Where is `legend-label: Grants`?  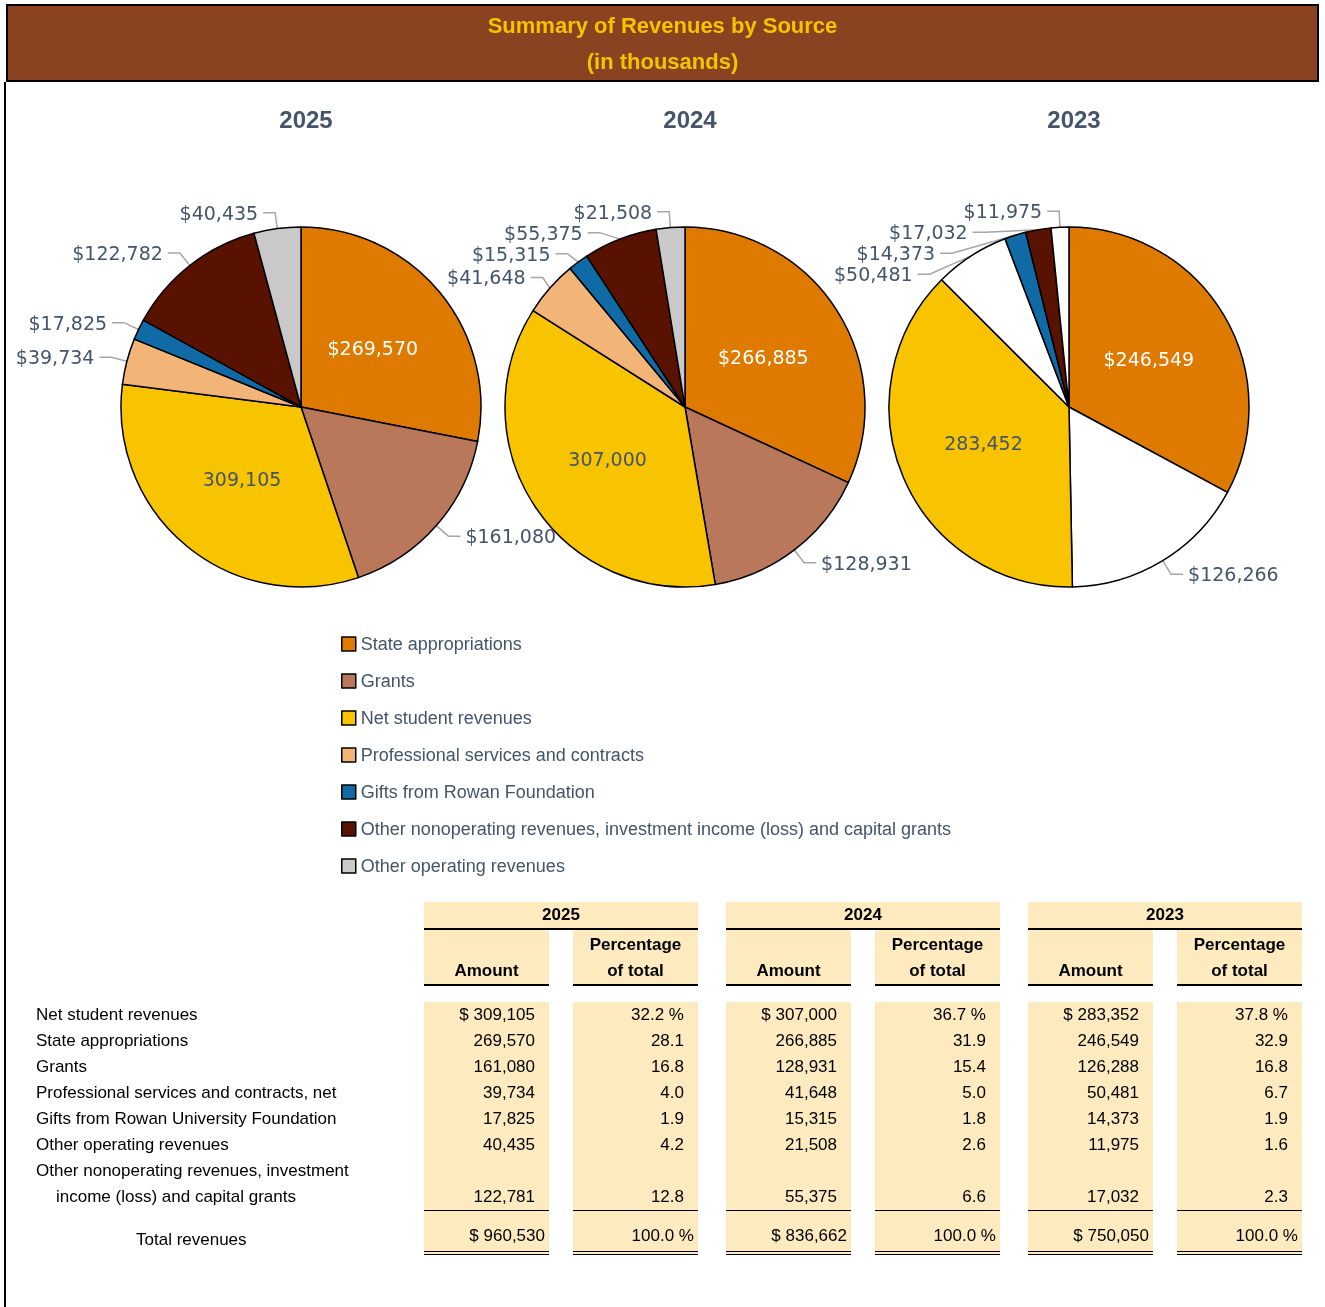 legend-label: Grants is located at coordinates (387, 681).